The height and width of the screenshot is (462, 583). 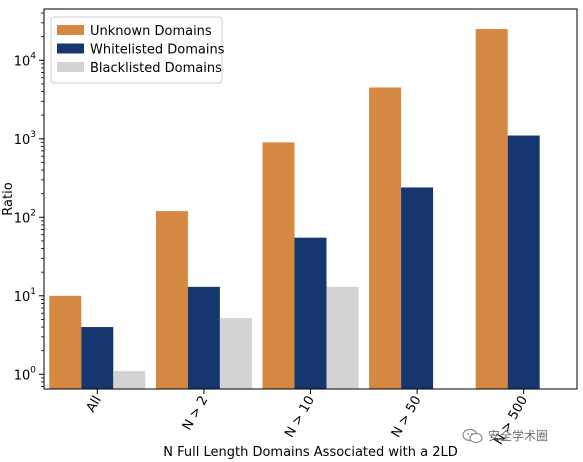 What do you see at coordinates (25, 296) in the screenshot?
I see `y-tick-label: 10¹` at bounding box center [25, 296].